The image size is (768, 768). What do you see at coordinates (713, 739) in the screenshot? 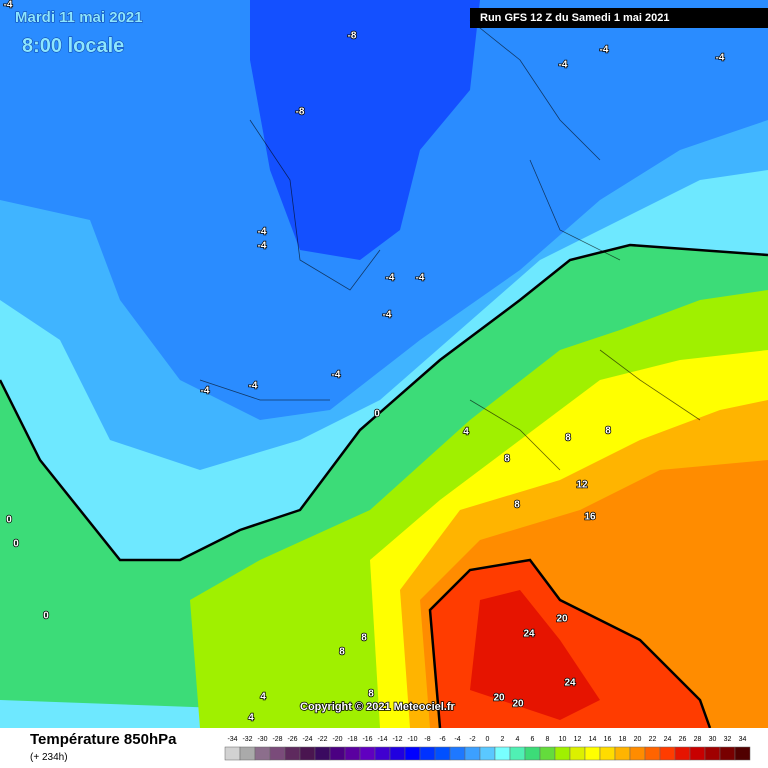
I see `legend-label: 30` at bounding box center [713, 739].